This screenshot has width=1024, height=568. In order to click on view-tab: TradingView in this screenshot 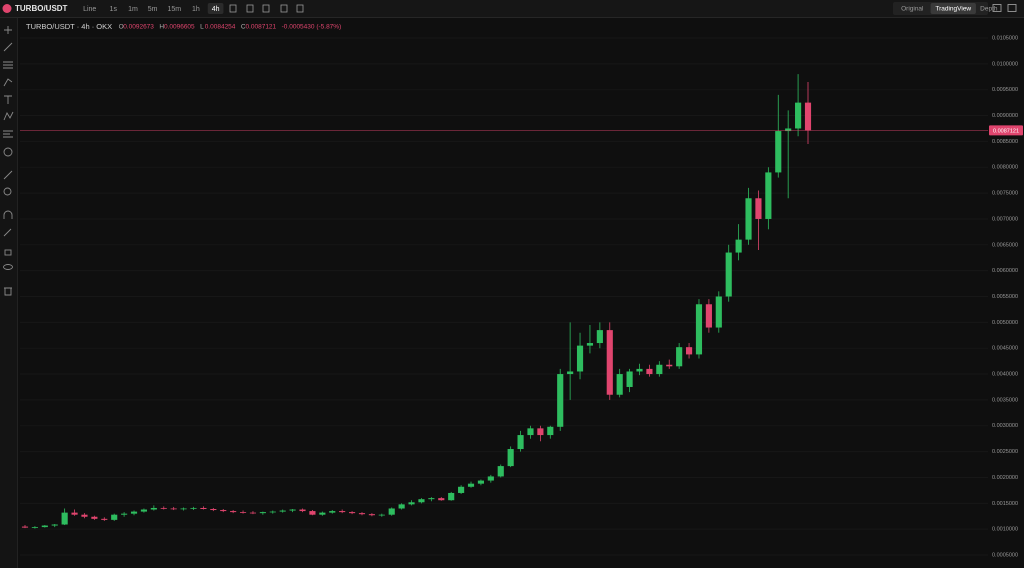, I will do `click(953, 9)`.